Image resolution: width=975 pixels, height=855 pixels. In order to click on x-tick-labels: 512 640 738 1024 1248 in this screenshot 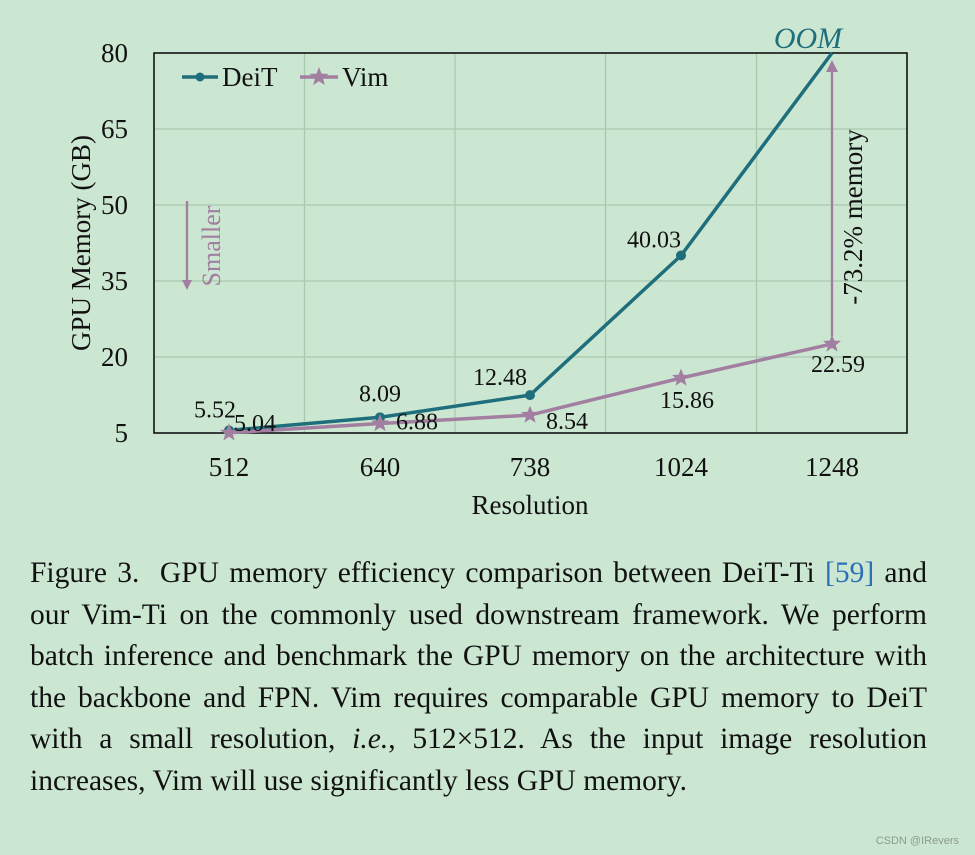, I will do `click(534, 467)`.